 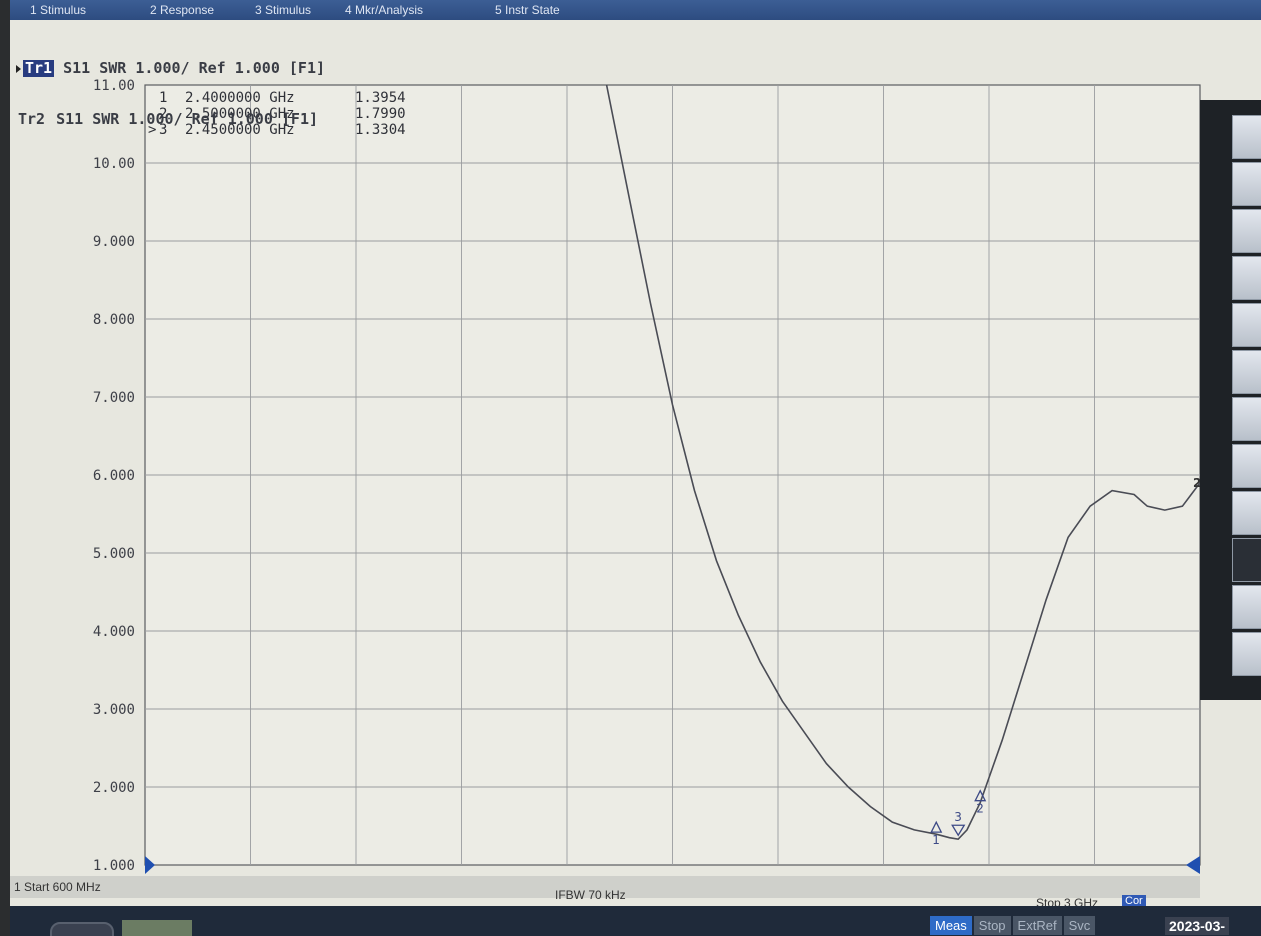 I want to click on stop-button: Stop, so click(x=992, y=925).